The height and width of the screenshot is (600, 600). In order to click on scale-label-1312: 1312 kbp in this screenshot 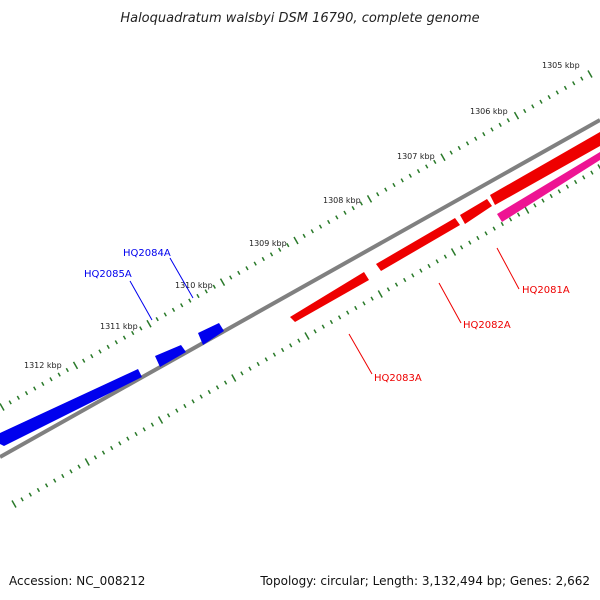, I will do `click(43, 365)`.